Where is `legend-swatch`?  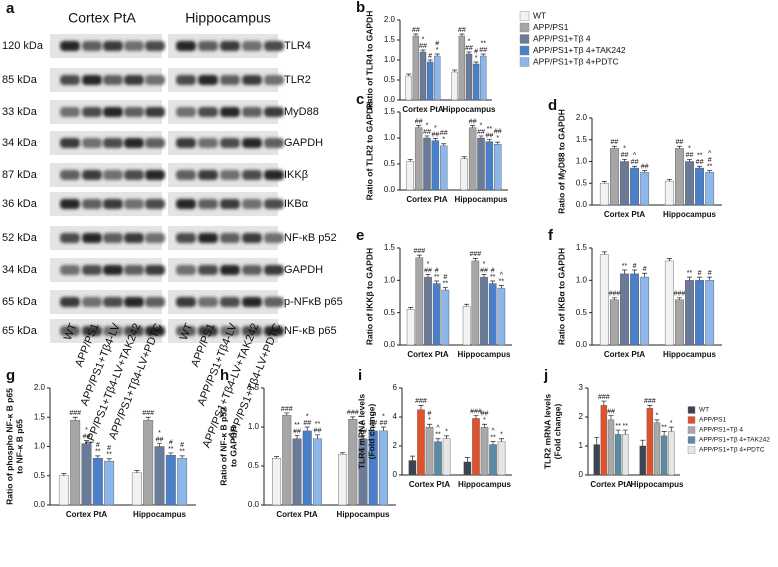
legend-swatch is located at coordinates (691, 440).